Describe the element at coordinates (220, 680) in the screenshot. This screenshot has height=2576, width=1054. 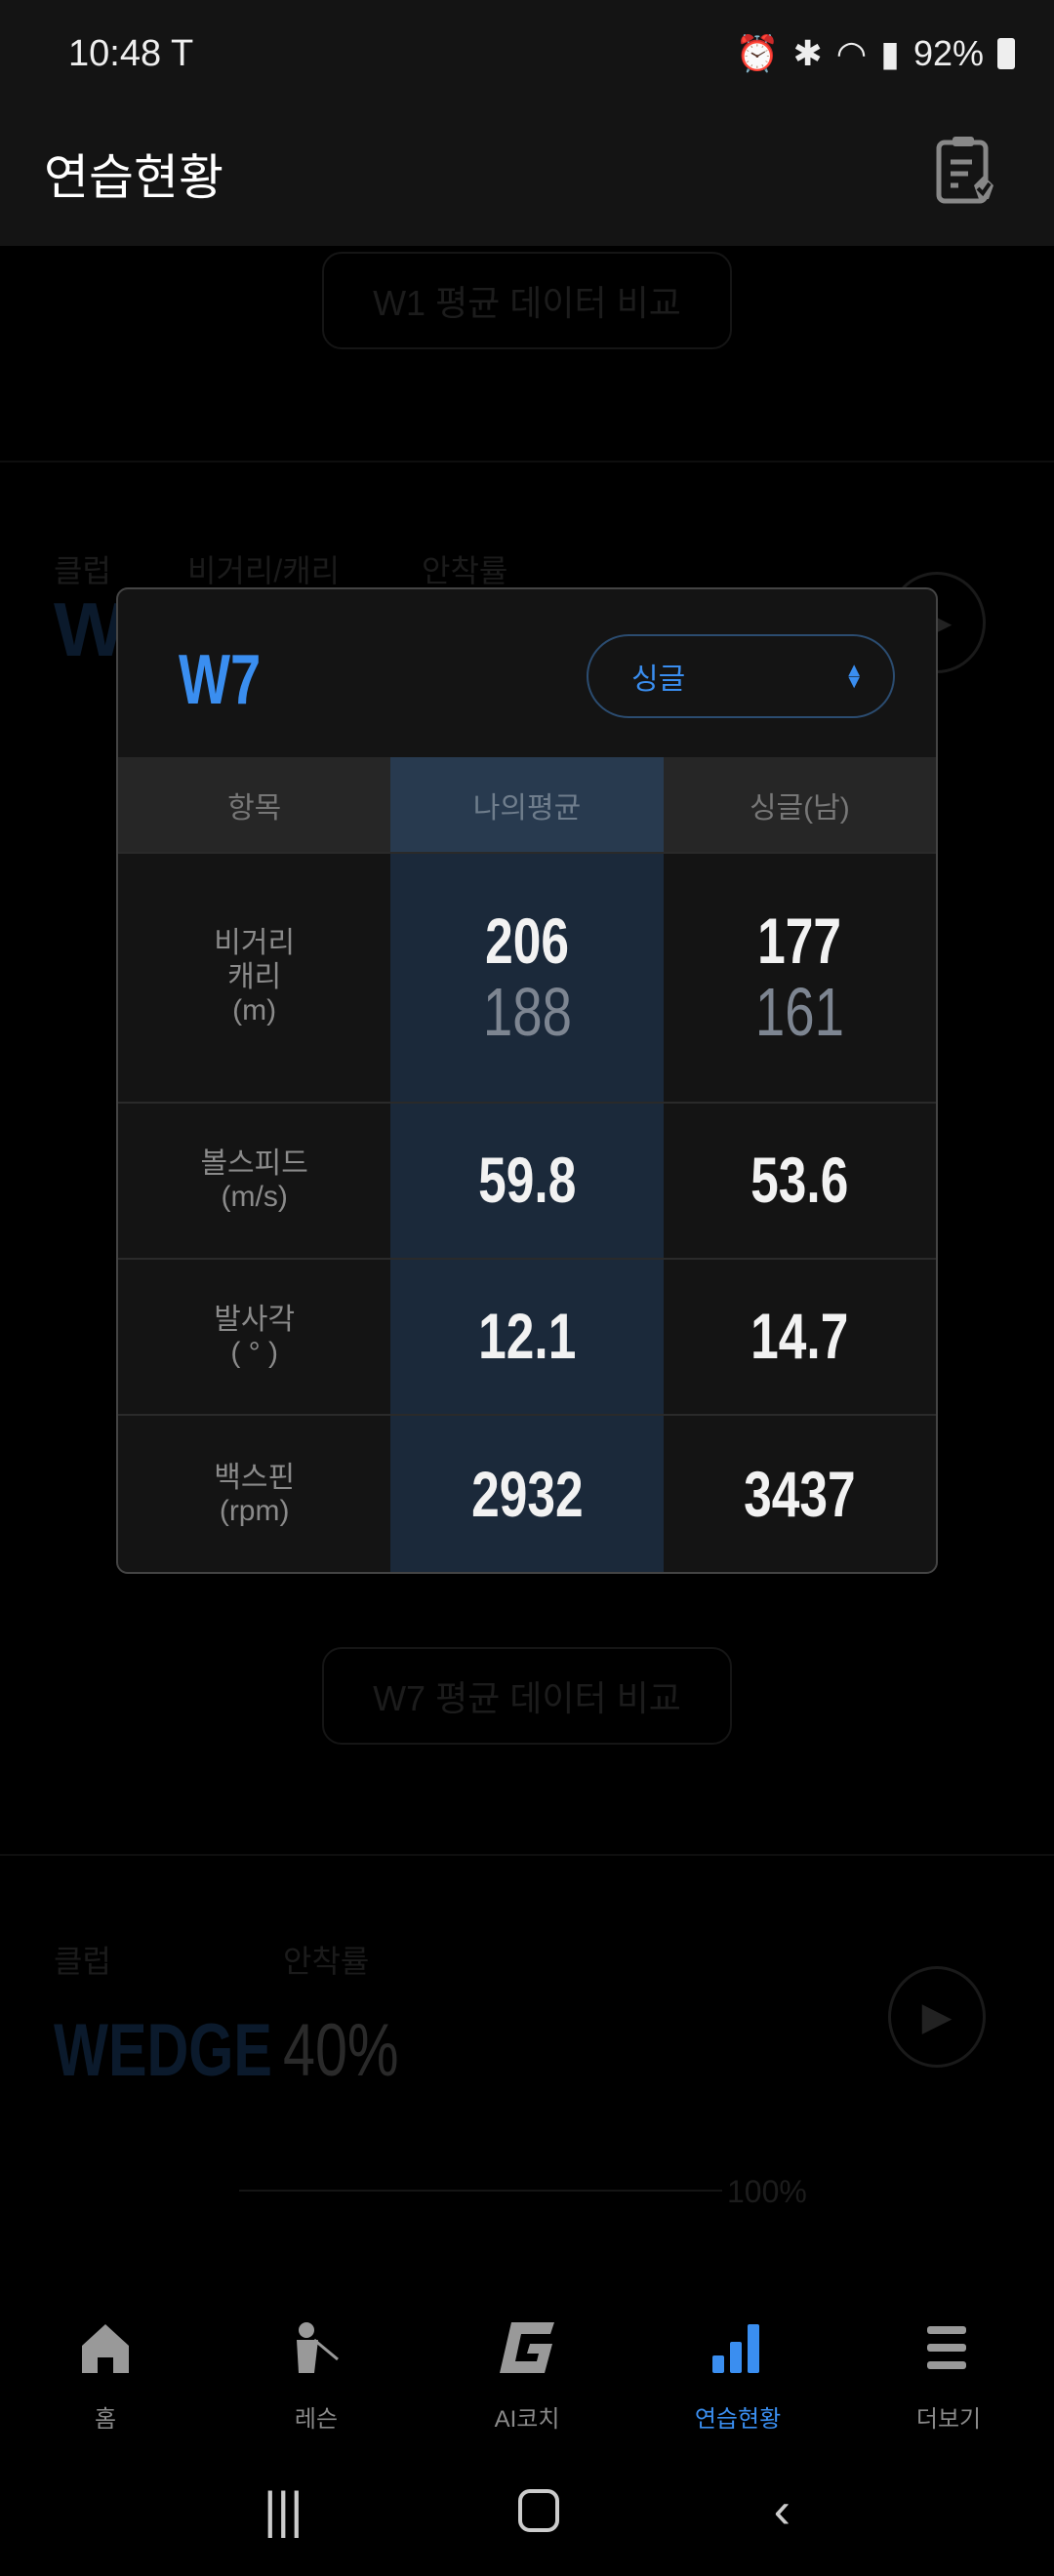
I see `modal-club-name: W7` at that location.